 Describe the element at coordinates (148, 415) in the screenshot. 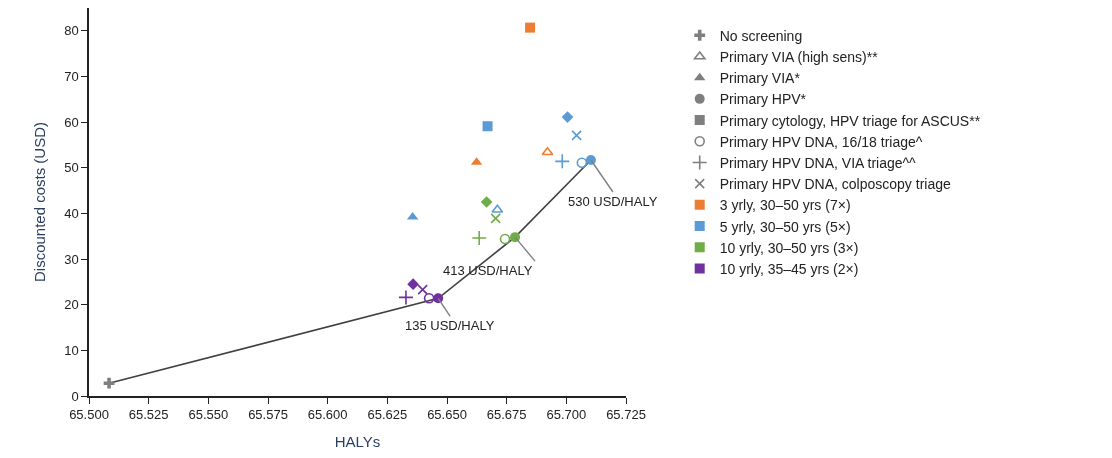

I see `x-tick-label: 65.525` at that location.